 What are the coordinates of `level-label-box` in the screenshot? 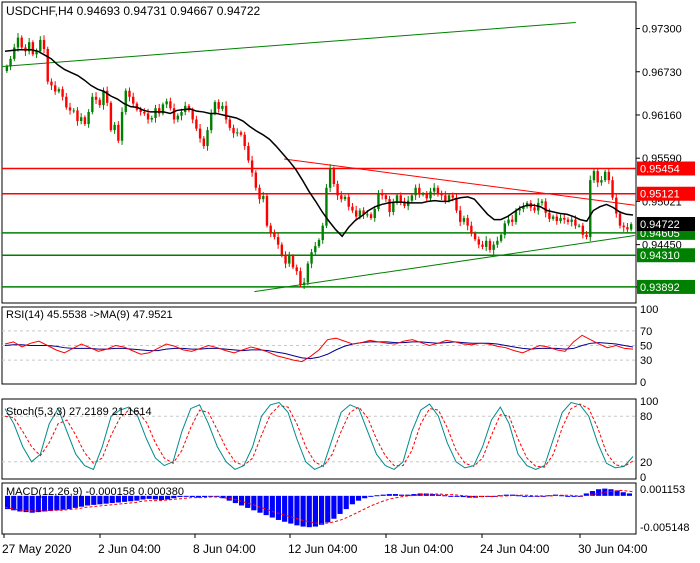 It's located at (666, 193).